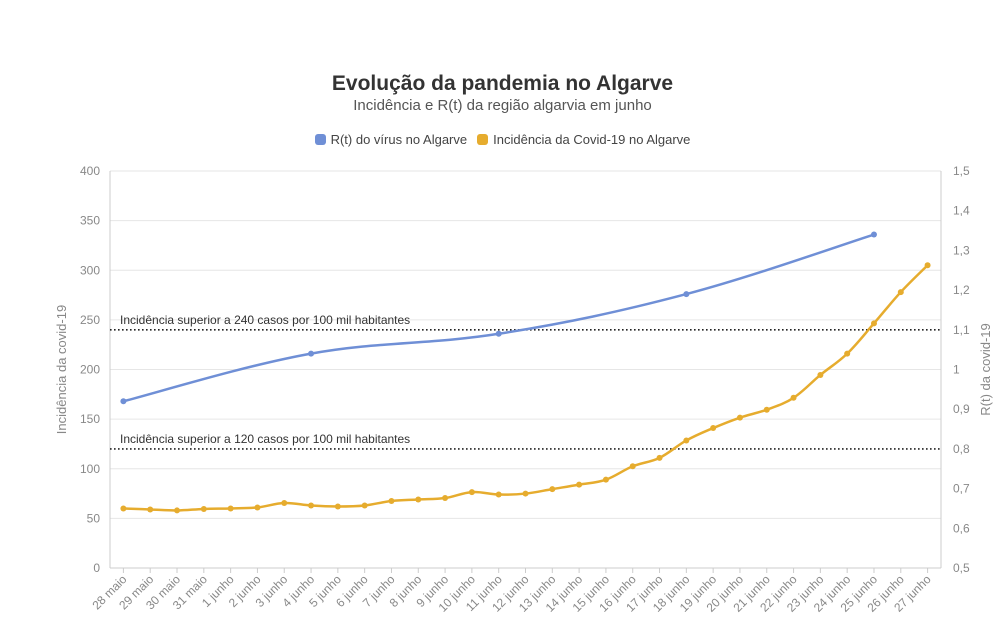 The image size is (1005, 630). Describe the element at coordinates (961, 528) in the screenshot. I see `y-right-tick-label: 0,6` at that location.